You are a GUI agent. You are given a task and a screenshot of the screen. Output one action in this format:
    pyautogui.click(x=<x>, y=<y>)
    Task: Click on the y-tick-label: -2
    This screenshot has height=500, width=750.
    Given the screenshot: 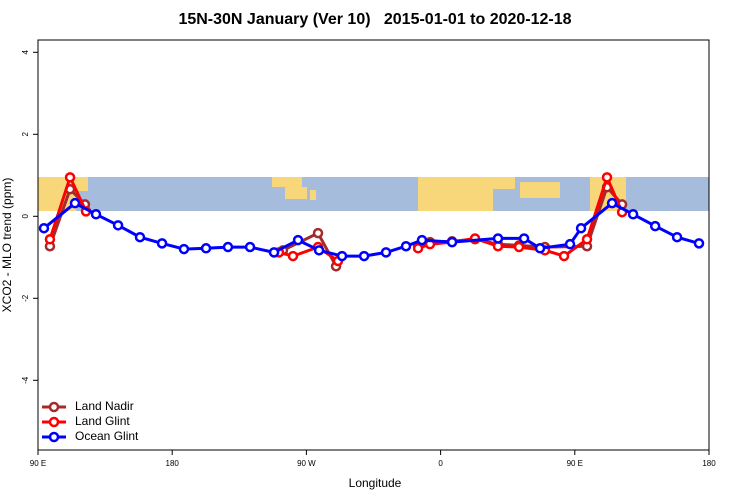 What is the action you would take?
    pyautogui.click(x=25, y=298)
    